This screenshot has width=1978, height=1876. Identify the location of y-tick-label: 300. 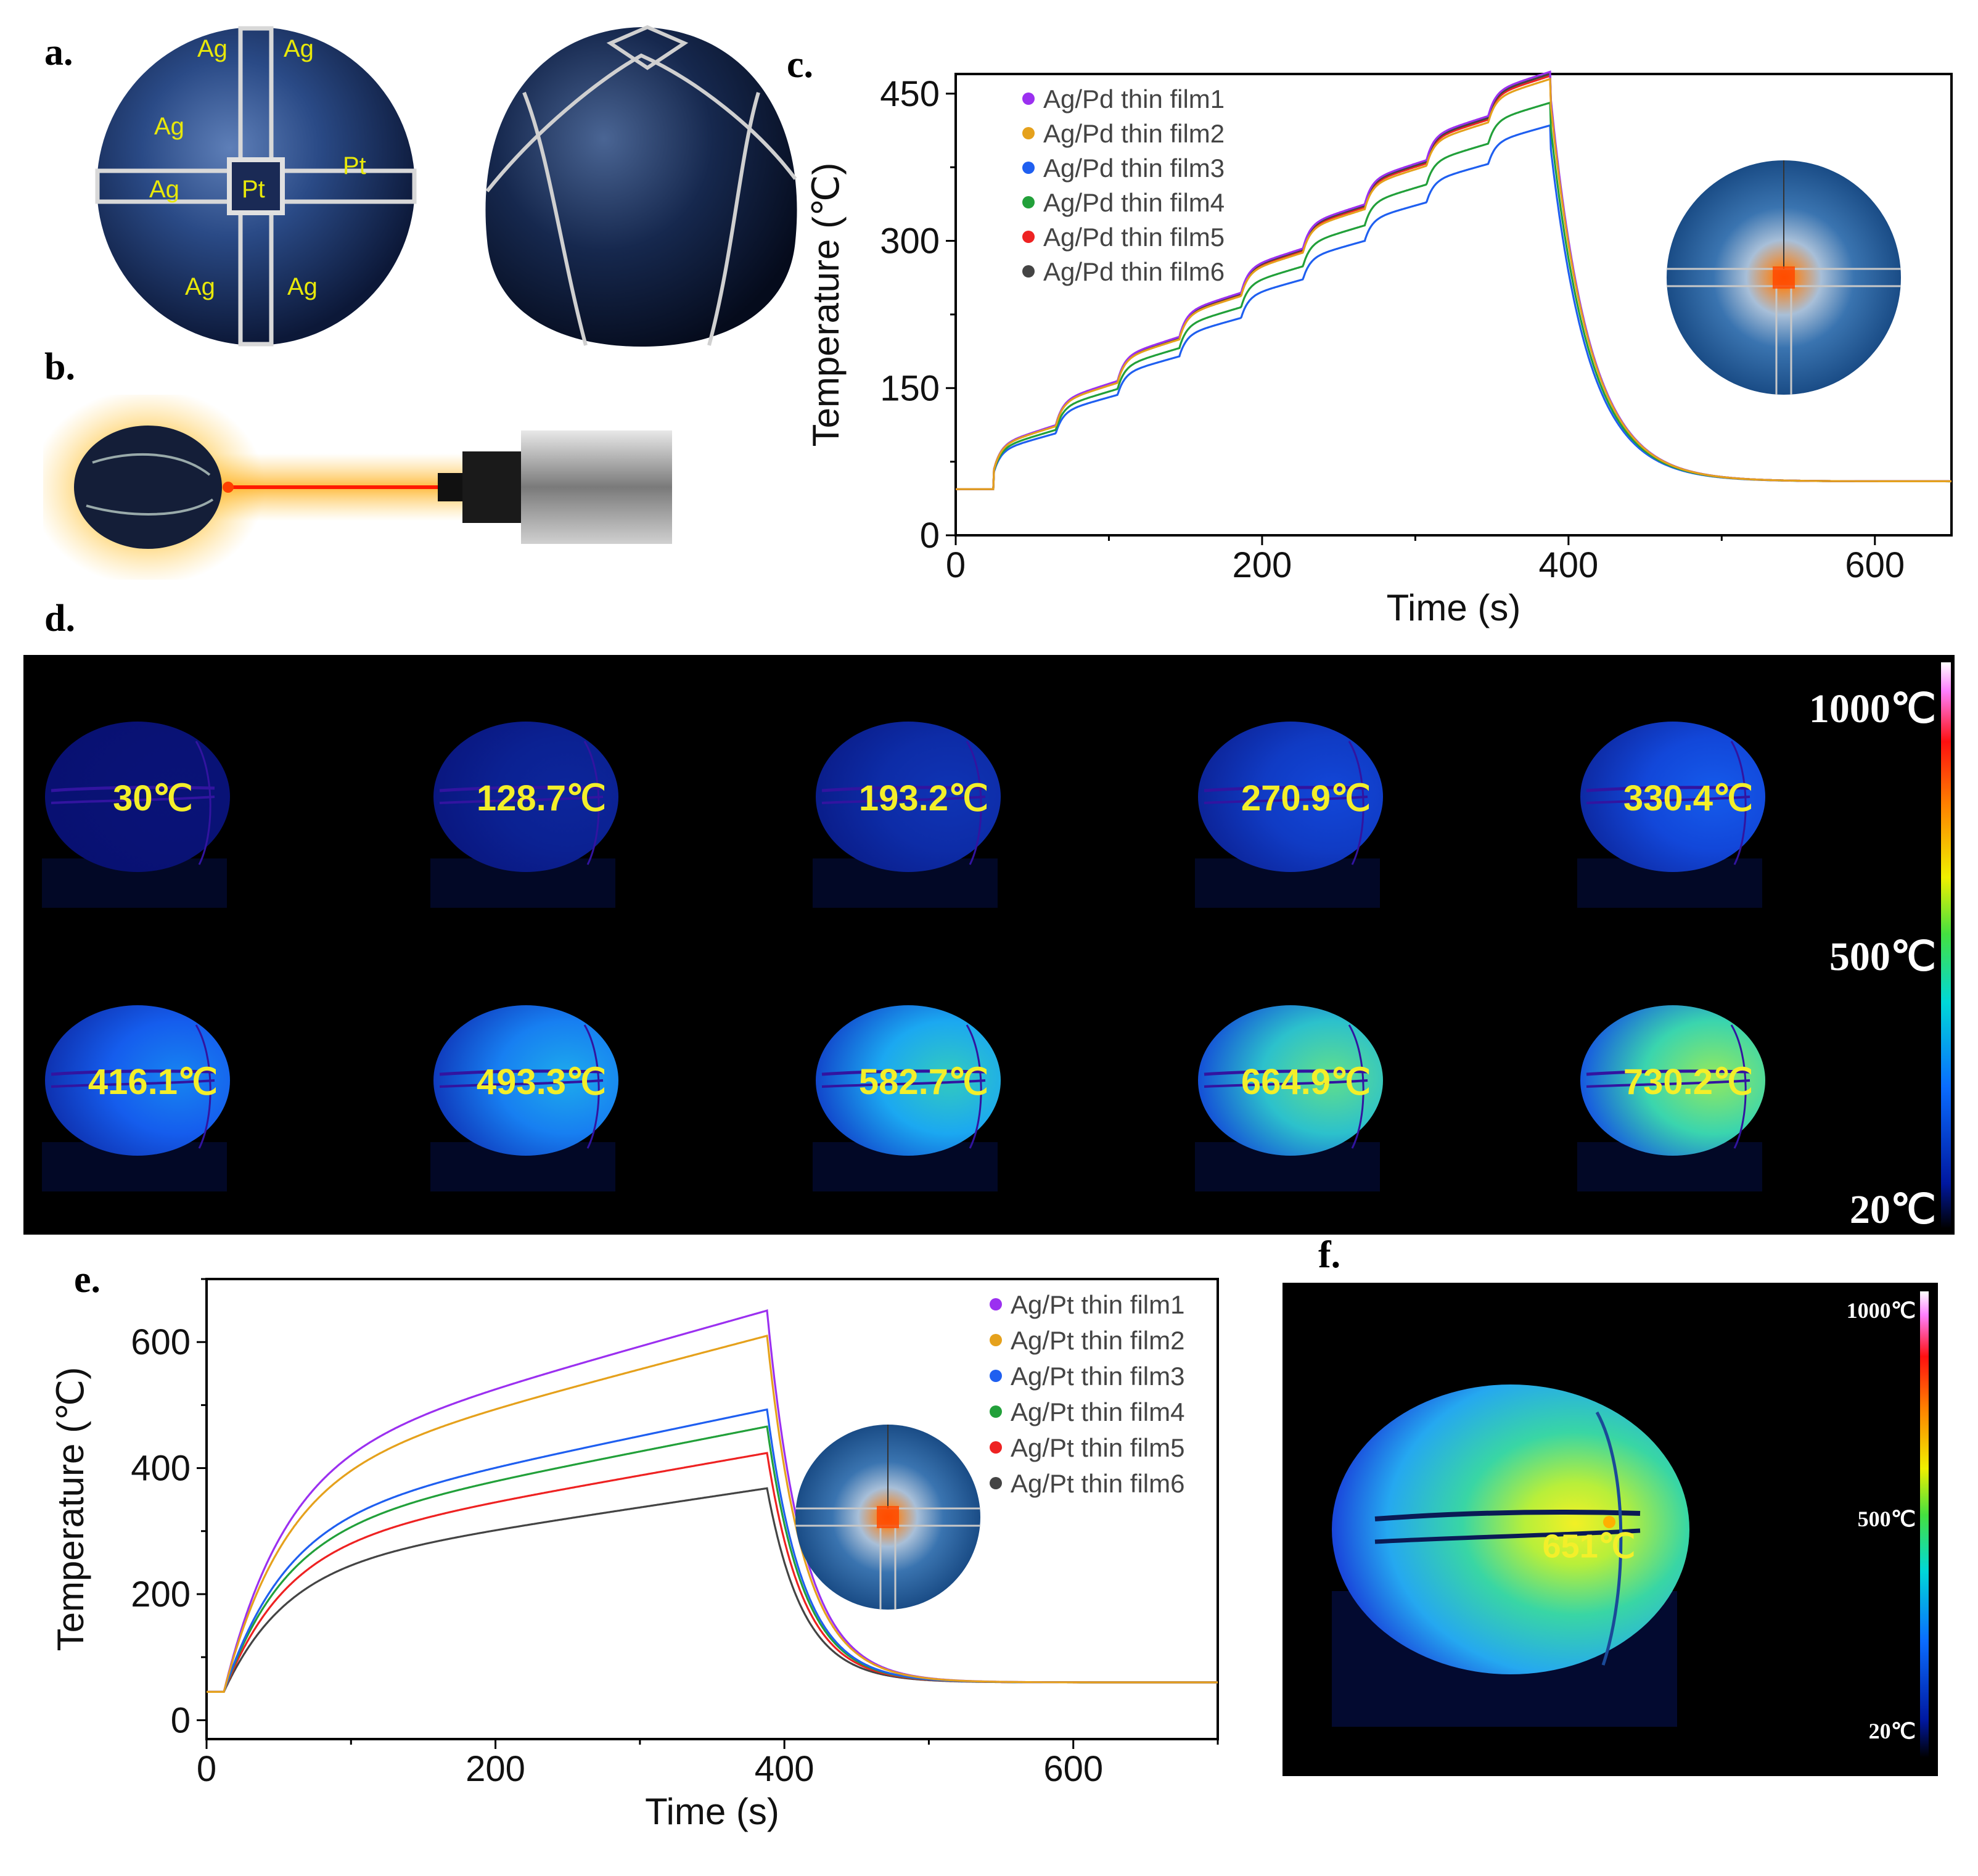
(910, 241).